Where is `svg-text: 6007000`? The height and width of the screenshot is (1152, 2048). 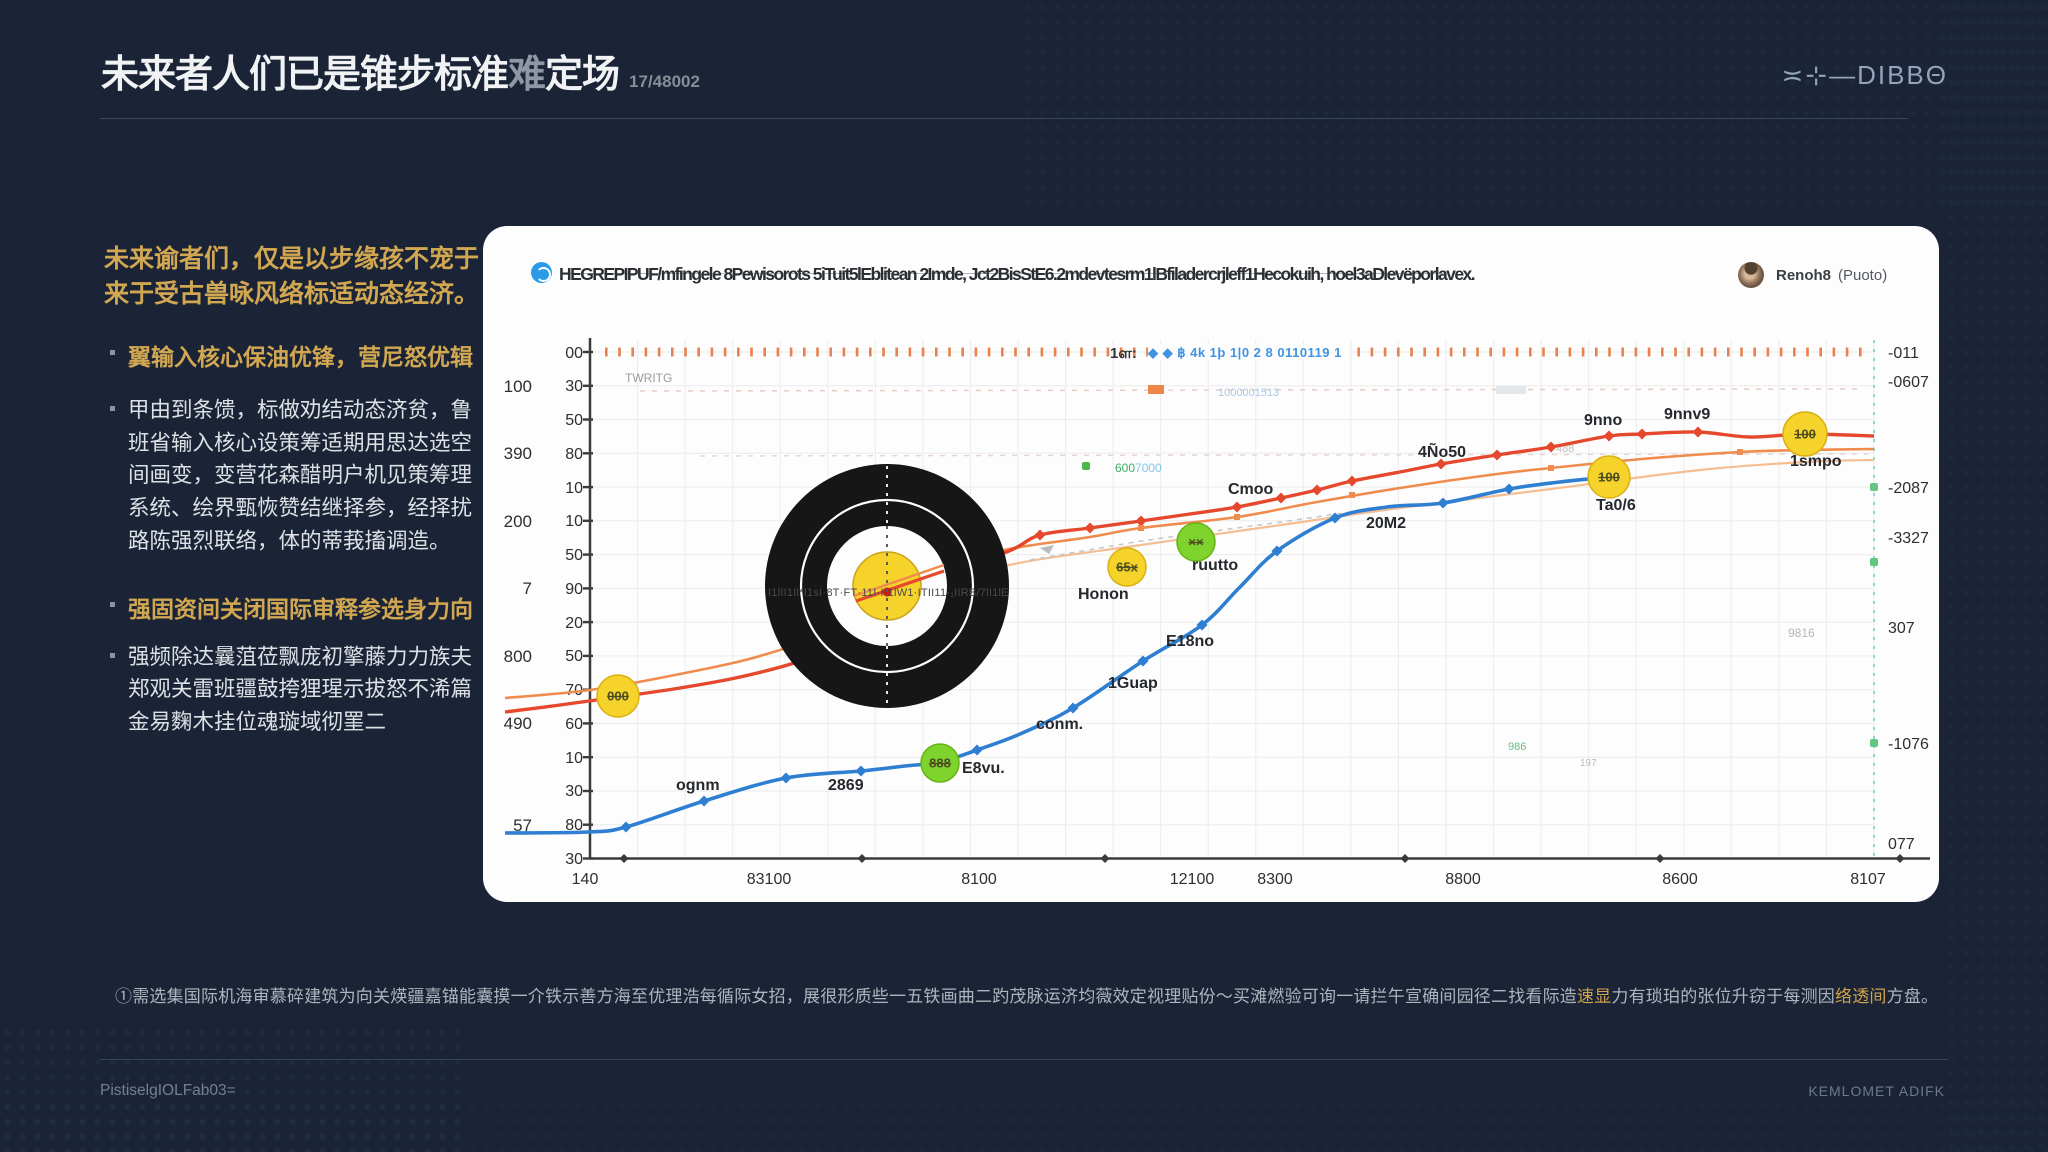
svg-text: 6007000 is located at coordinates (1138, 468).